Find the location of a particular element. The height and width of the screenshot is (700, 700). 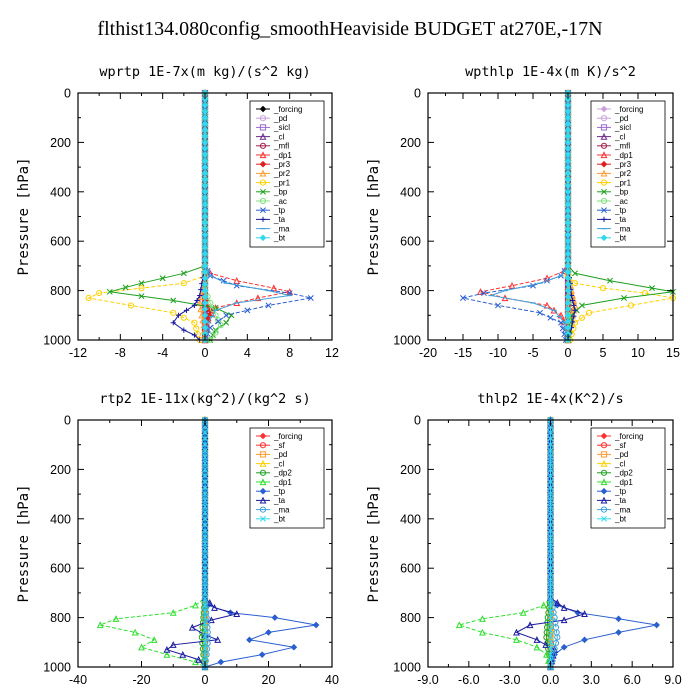

x-tick-label: 9.0 is located at coordinates (672, 680).